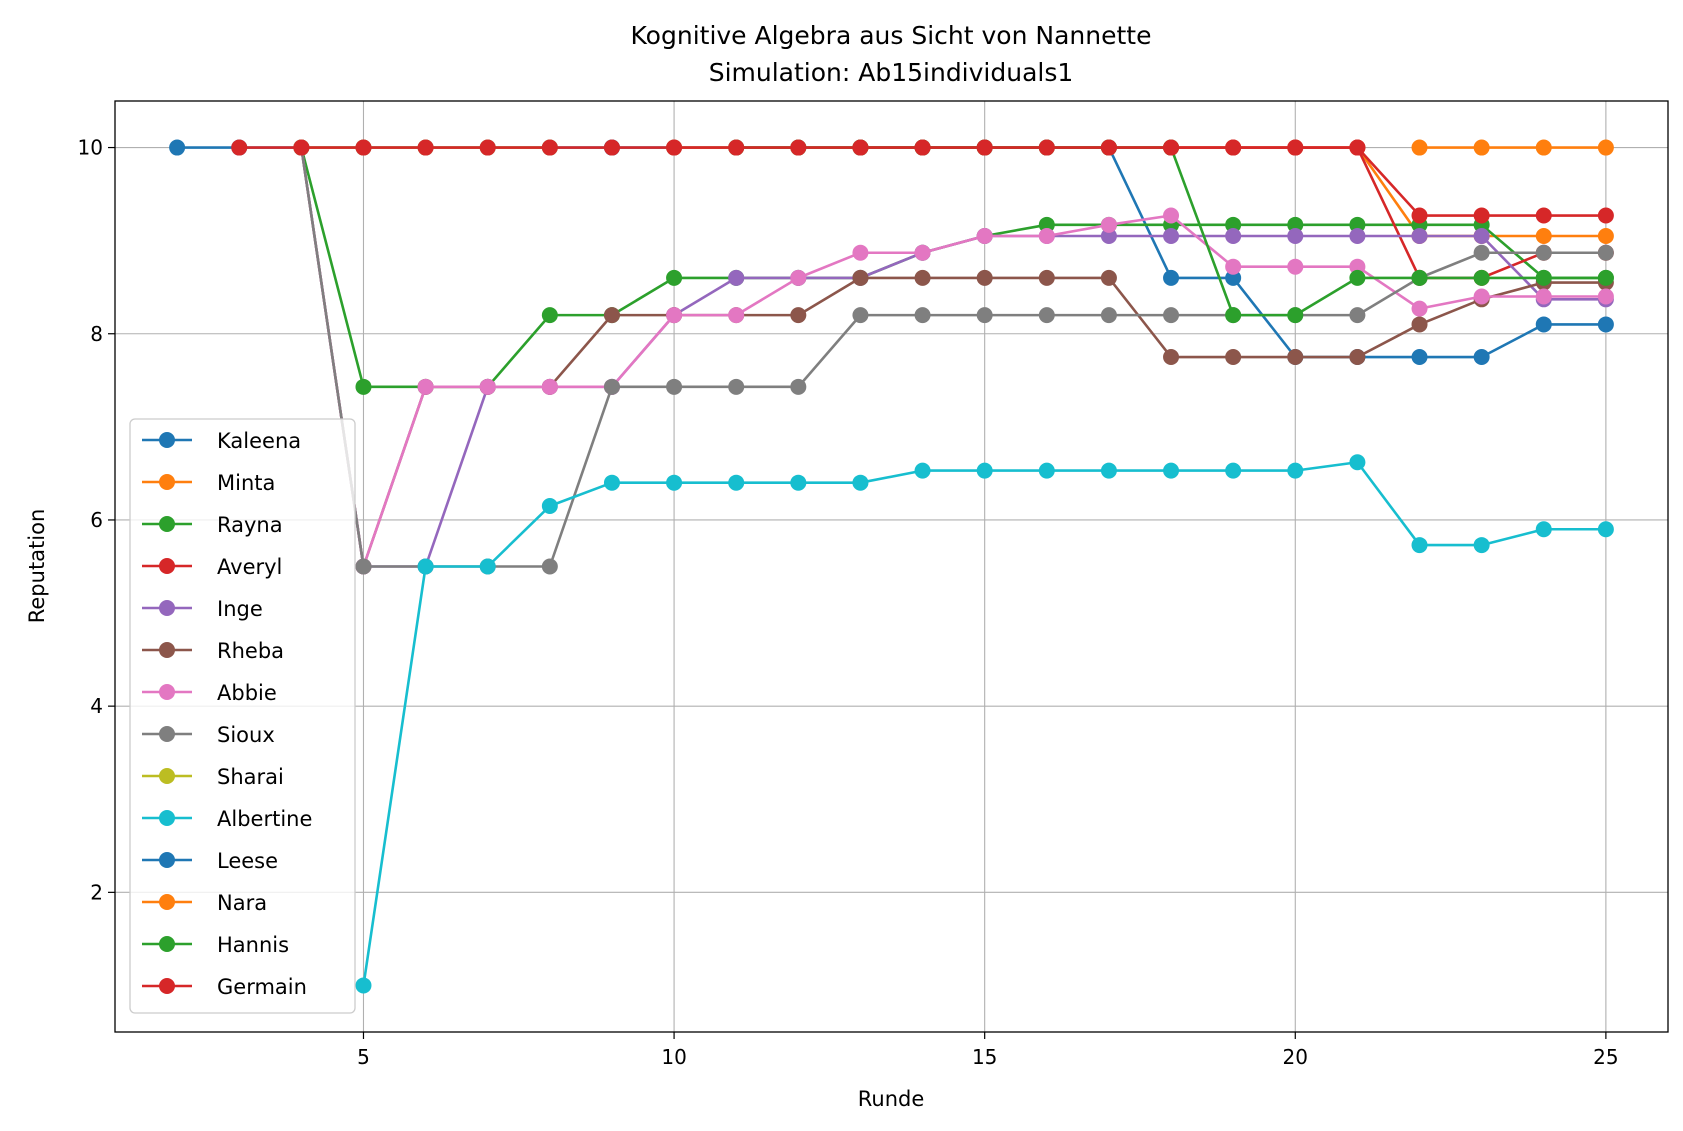 This screenshot has height=1131, width=1683. What do you see at coordinates (204, 903) in the screenshot?
I see `legend-entry: Nara` at bounding box center [204, 903].